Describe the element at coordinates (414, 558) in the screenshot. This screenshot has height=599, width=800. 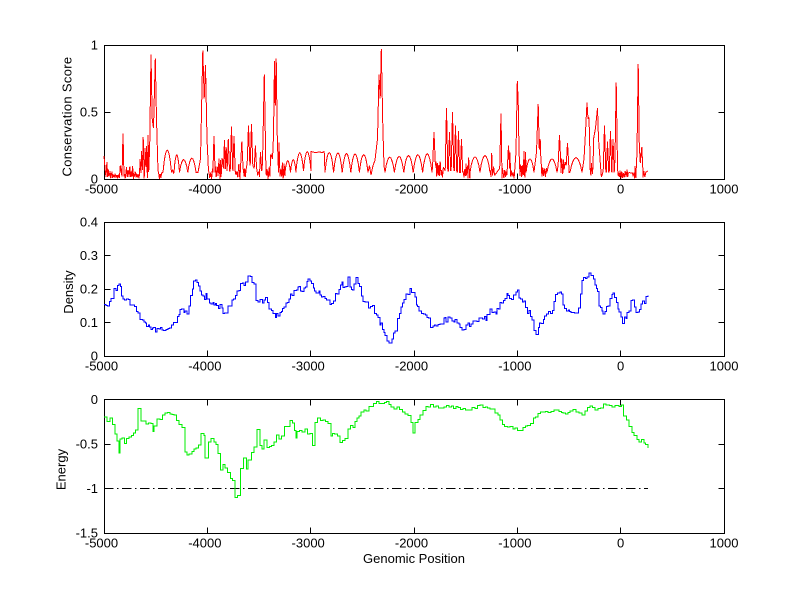
I see `svg-text: Genomic Position` at that location.